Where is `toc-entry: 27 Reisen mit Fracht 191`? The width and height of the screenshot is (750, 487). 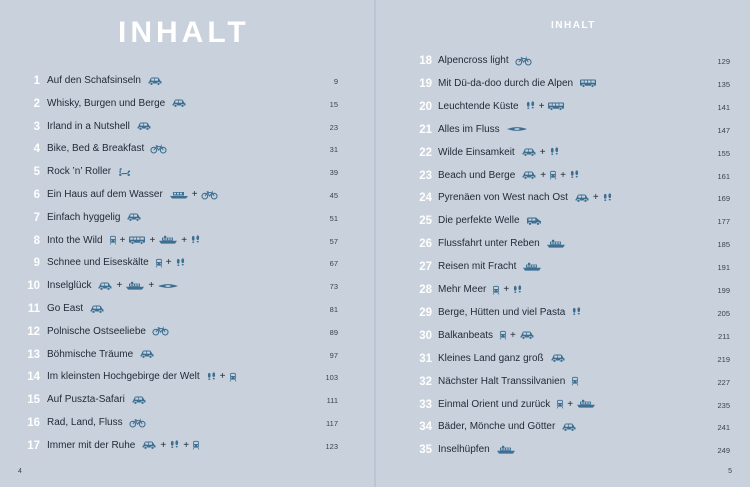
toc-entry: 27 Reisen mit Fracht 191 is located at coordinates (563, 268).